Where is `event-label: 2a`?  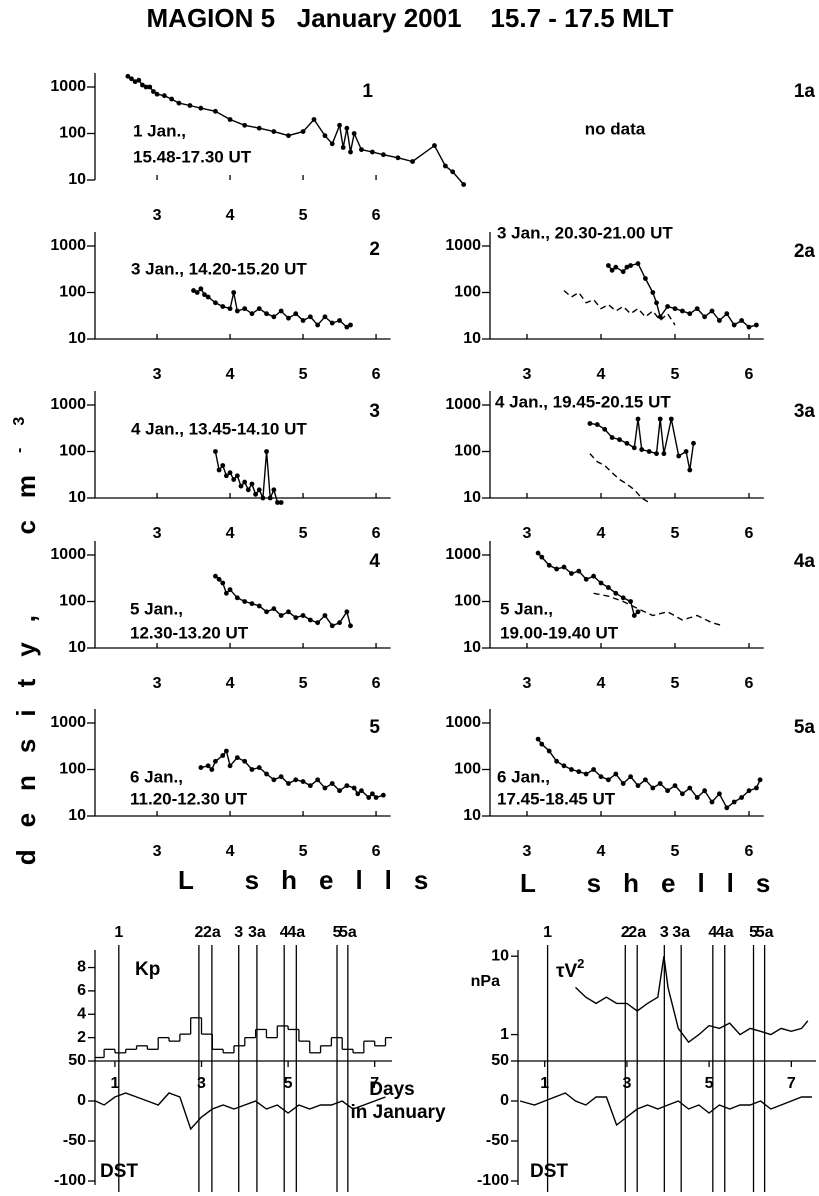 event-label: 2a is located at coordinates (212, 932).